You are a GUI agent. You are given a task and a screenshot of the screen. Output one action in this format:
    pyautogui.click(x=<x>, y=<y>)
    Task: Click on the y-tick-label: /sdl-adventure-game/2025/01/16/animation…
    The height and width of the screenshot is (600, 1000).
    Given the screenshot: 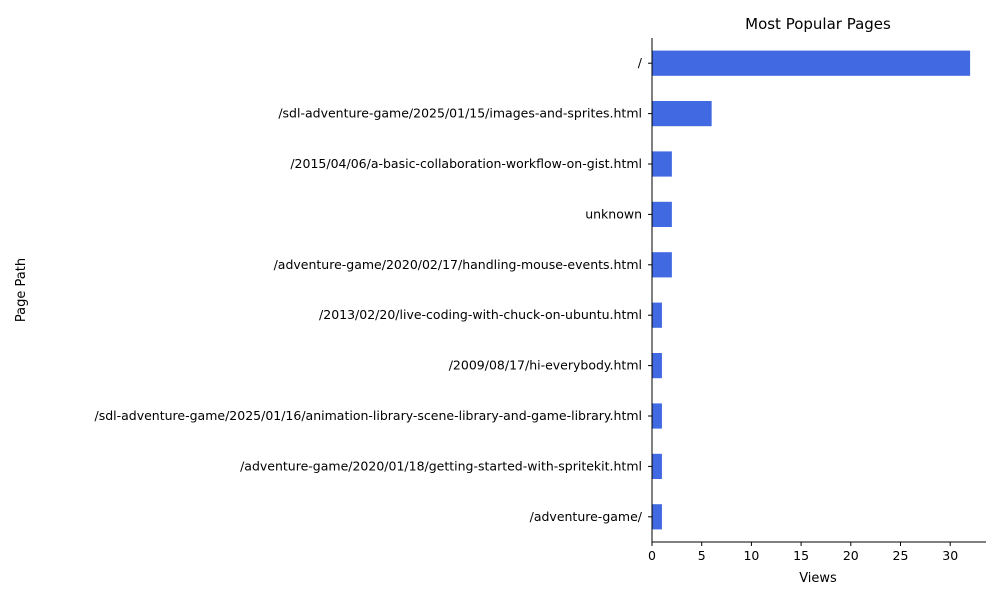 What is the action you would take?
    pyautogui.click(x=368, y=415)
    